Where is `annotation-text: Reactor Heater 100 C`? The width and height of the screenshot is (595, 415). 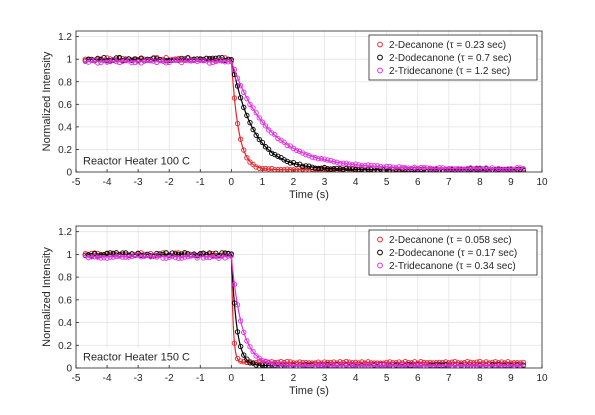 annotation-text: Reactor Heater 100 C is located at coordinates (136, 162).